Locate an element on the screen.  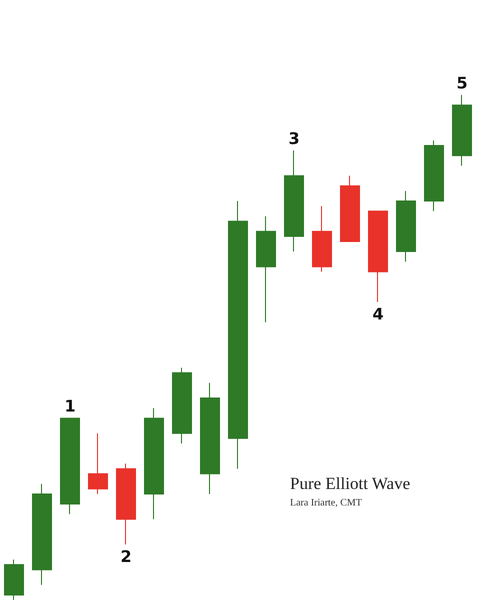
annotation: 4 is located at coordinates (378, 314).